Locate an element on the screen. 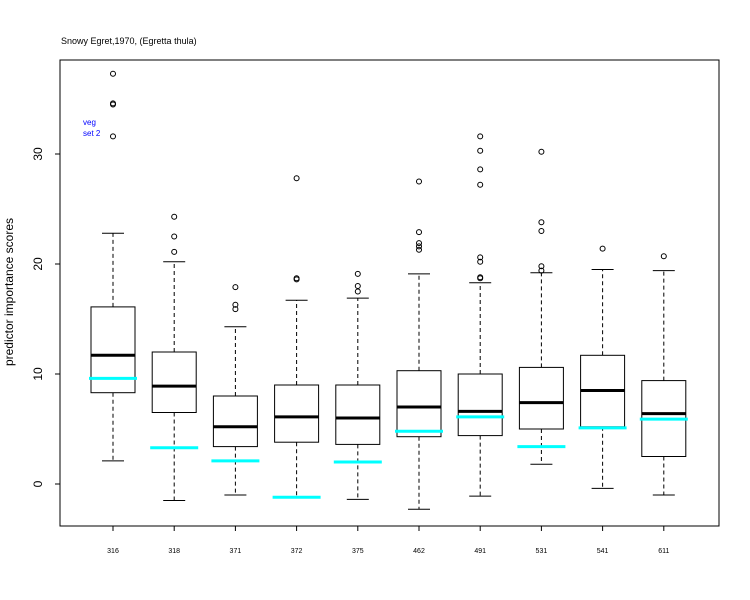 The image size is (750, 600). x-tick-label: 316 is located at coordinates (113, 551).